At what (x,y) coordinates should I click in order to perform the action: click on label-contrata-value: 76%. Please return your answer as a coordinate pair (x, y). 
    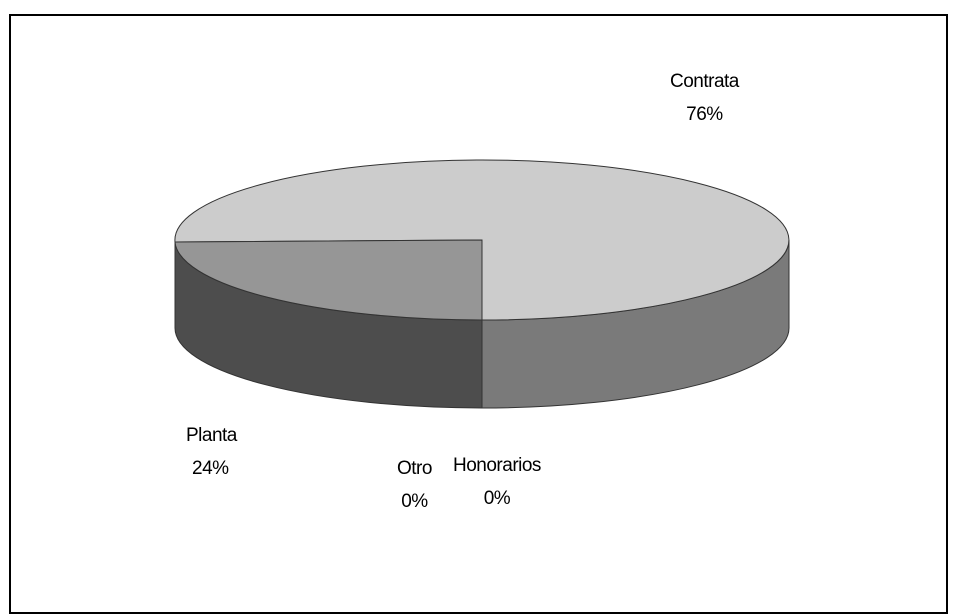
    Looking at the image, I should click on (704, 114).